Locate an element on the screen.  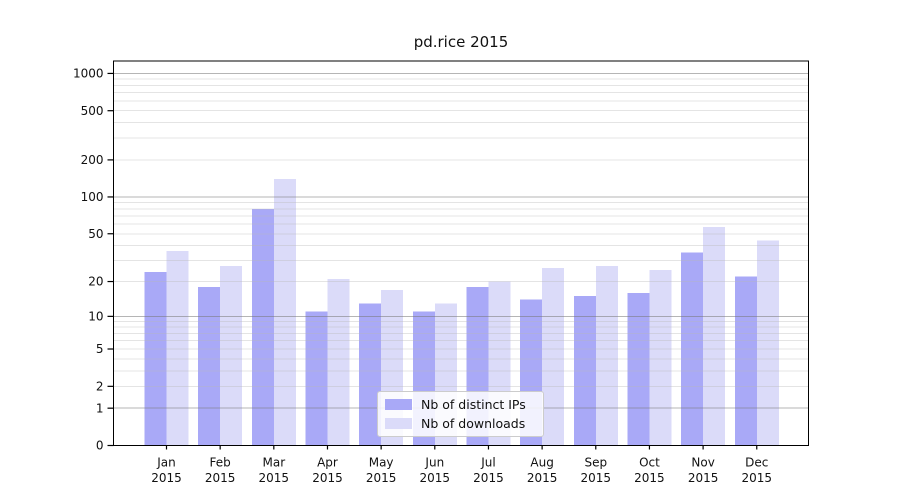
y-tick-label: 1000 is located at coordinates (88, 74).